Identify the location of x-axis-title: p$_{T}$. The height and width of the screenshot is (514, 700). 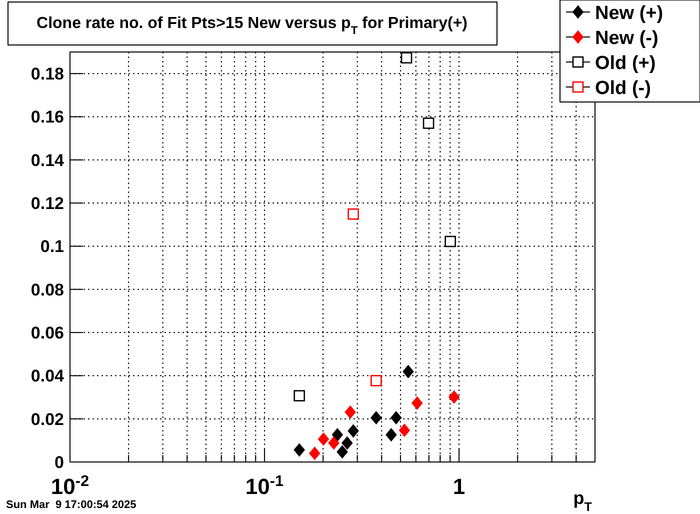
(582, 501).